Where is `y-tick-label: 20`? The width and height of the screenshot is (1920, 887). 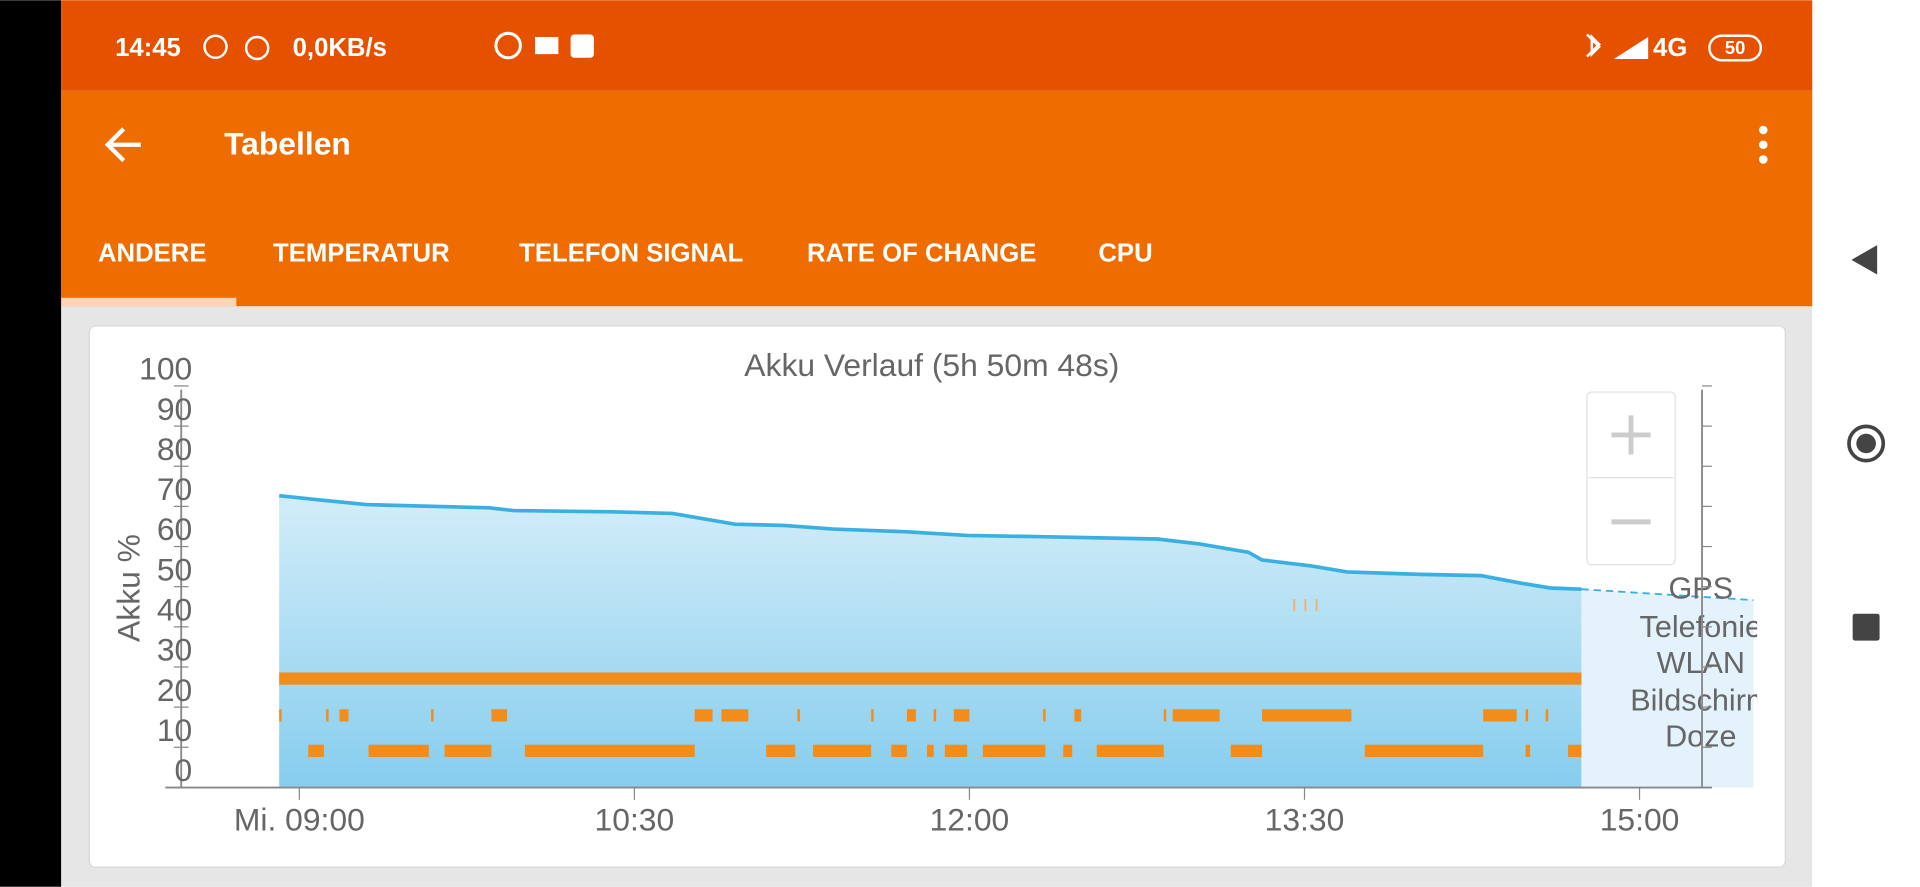 y-tick-label: 20 is located at coordinates (174, 690).